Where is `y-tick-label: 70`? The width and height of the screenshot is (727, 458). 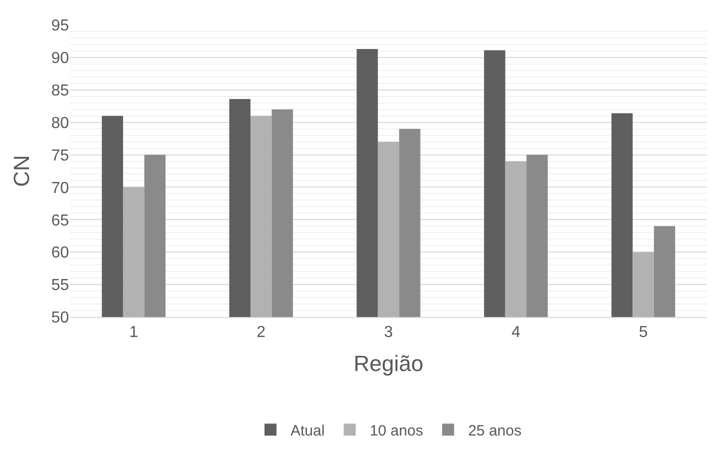 y-tick-label: 70 is located at coordinates (60, 188).